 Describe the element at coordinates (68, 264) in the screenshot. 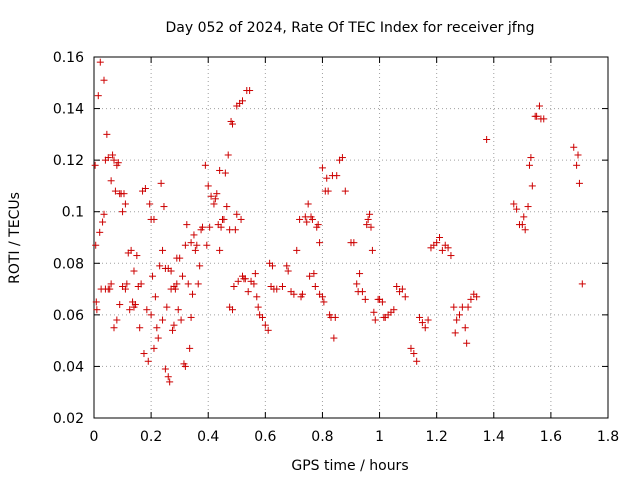

I see `y-tick-label: 0.08` at that location.